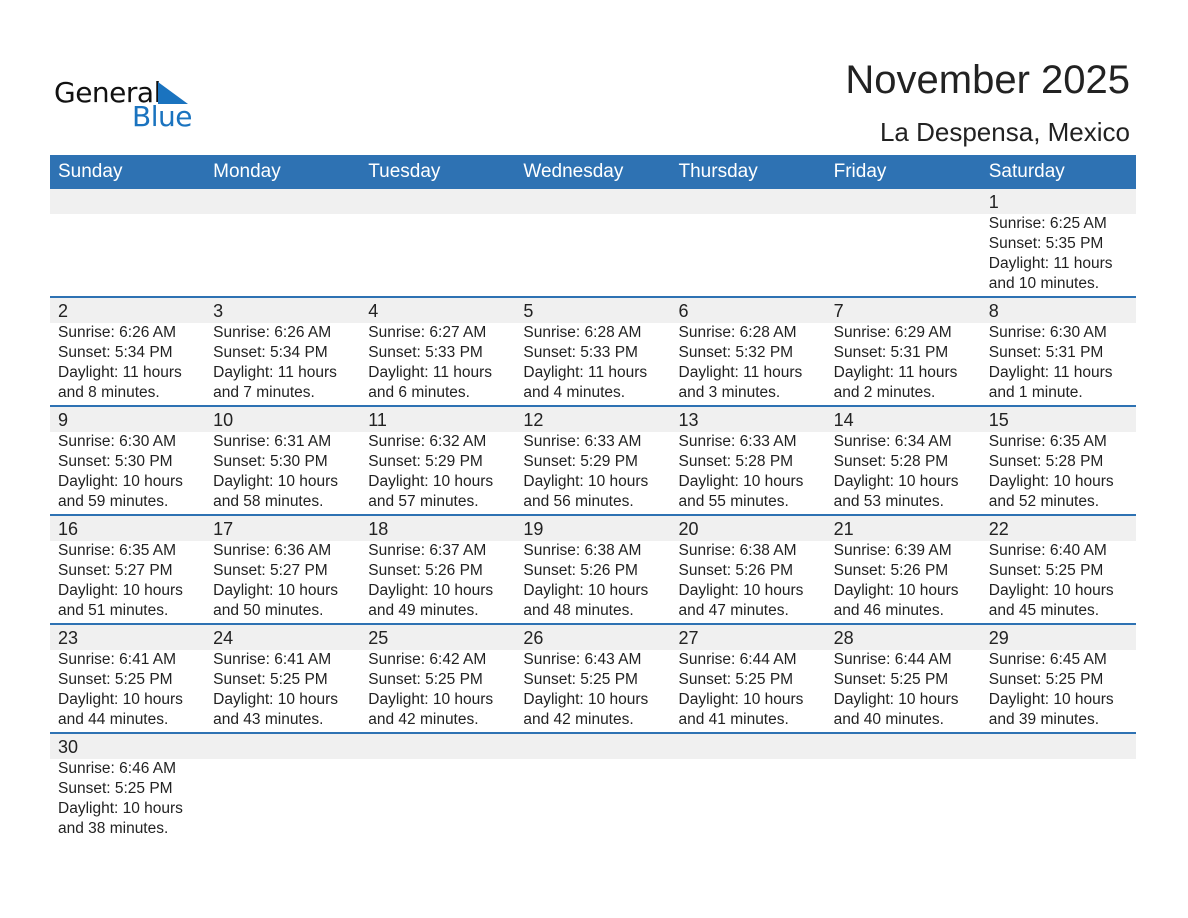 This screenshot has height=918, width=1188. What do you see at coordinates (1047, 550) in the screenshot?
I see `sunrise-text: Sunrise: 6:40 AM` at bounding box center [1047, 550].